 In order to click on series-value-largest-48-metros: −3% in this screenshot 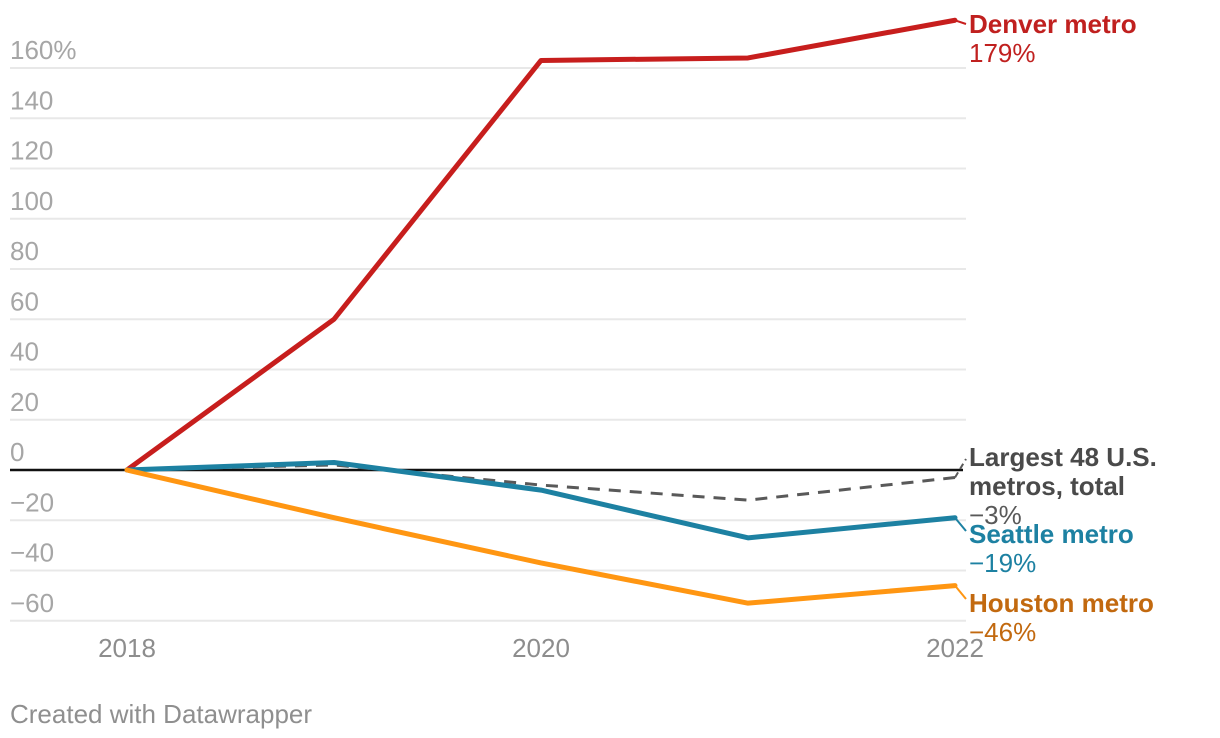, I will do `click(995, 515)`.